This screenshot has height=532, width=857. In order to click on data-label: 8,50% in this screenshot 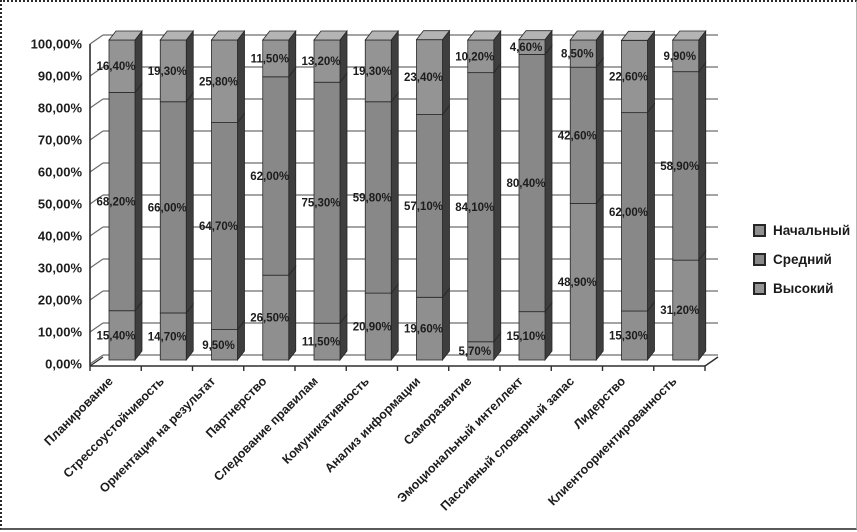, I will do `click(577, 55)`.